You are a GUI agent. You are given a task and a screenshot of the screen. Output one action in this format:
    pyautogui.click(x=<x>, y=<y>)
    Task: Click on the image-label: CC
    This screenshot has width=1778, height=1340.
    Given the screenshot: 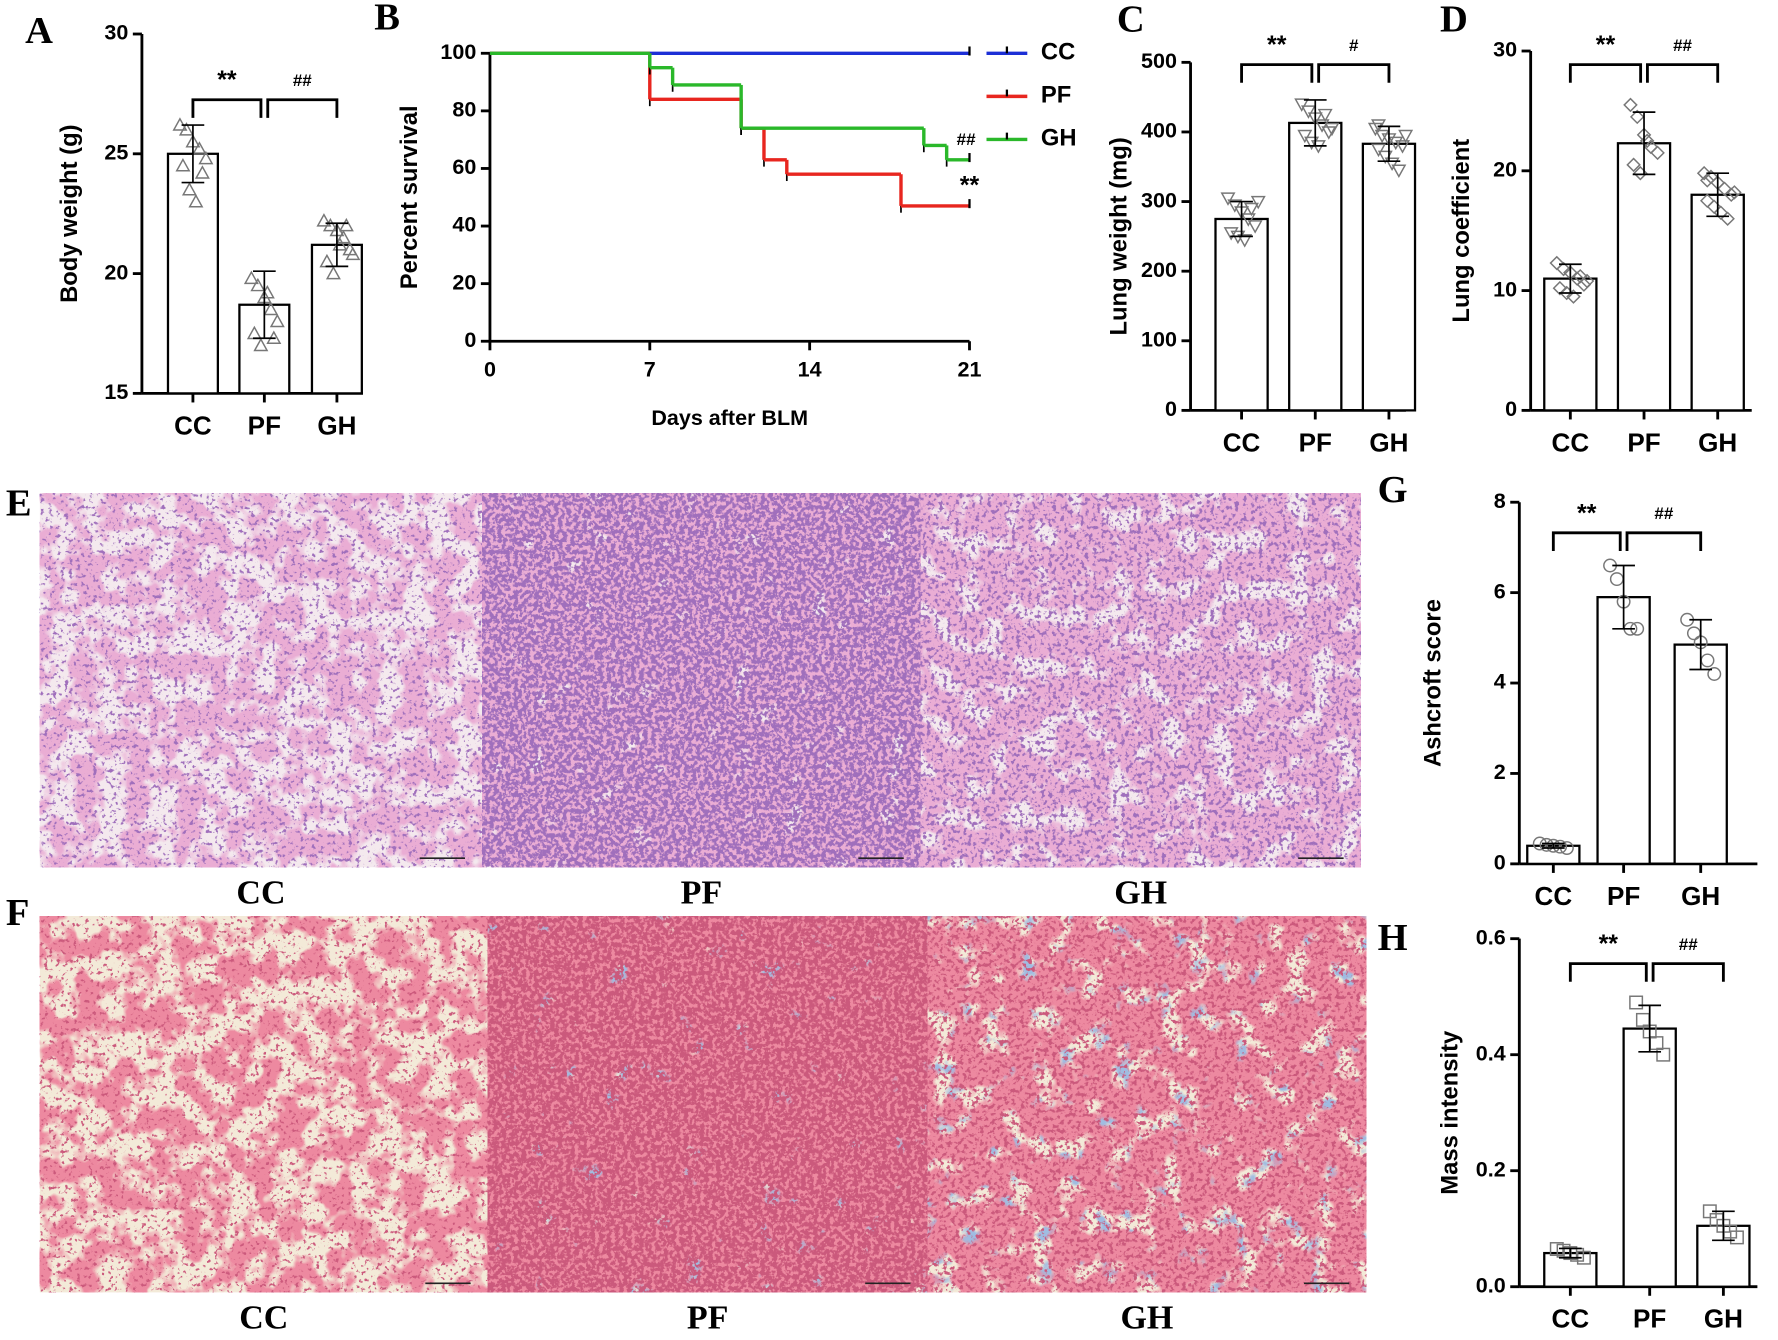 What is the action you would take?
    pyautogui.click(x=260, y=892)
    